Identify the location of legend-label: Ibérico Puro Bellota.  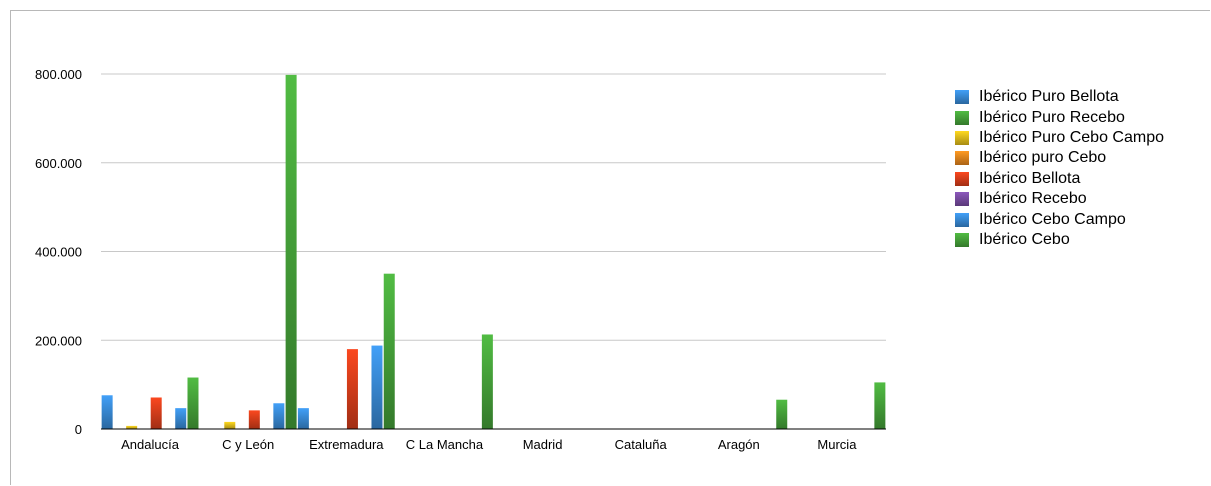
(1049, 97).